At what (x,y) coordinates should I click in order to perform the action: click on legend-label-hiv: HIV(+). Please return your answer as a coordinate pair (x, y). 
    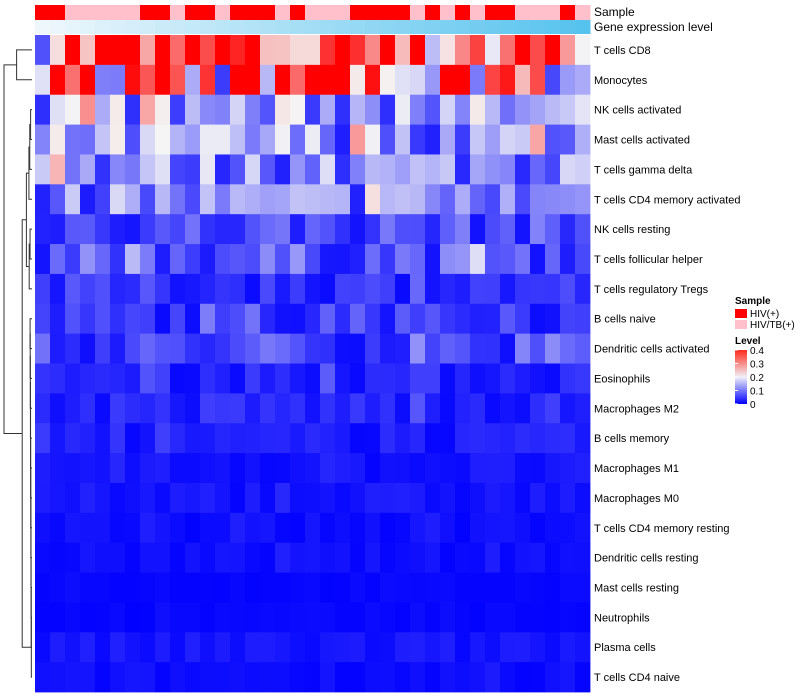
    Looking at the image, I should click on (764, 314).